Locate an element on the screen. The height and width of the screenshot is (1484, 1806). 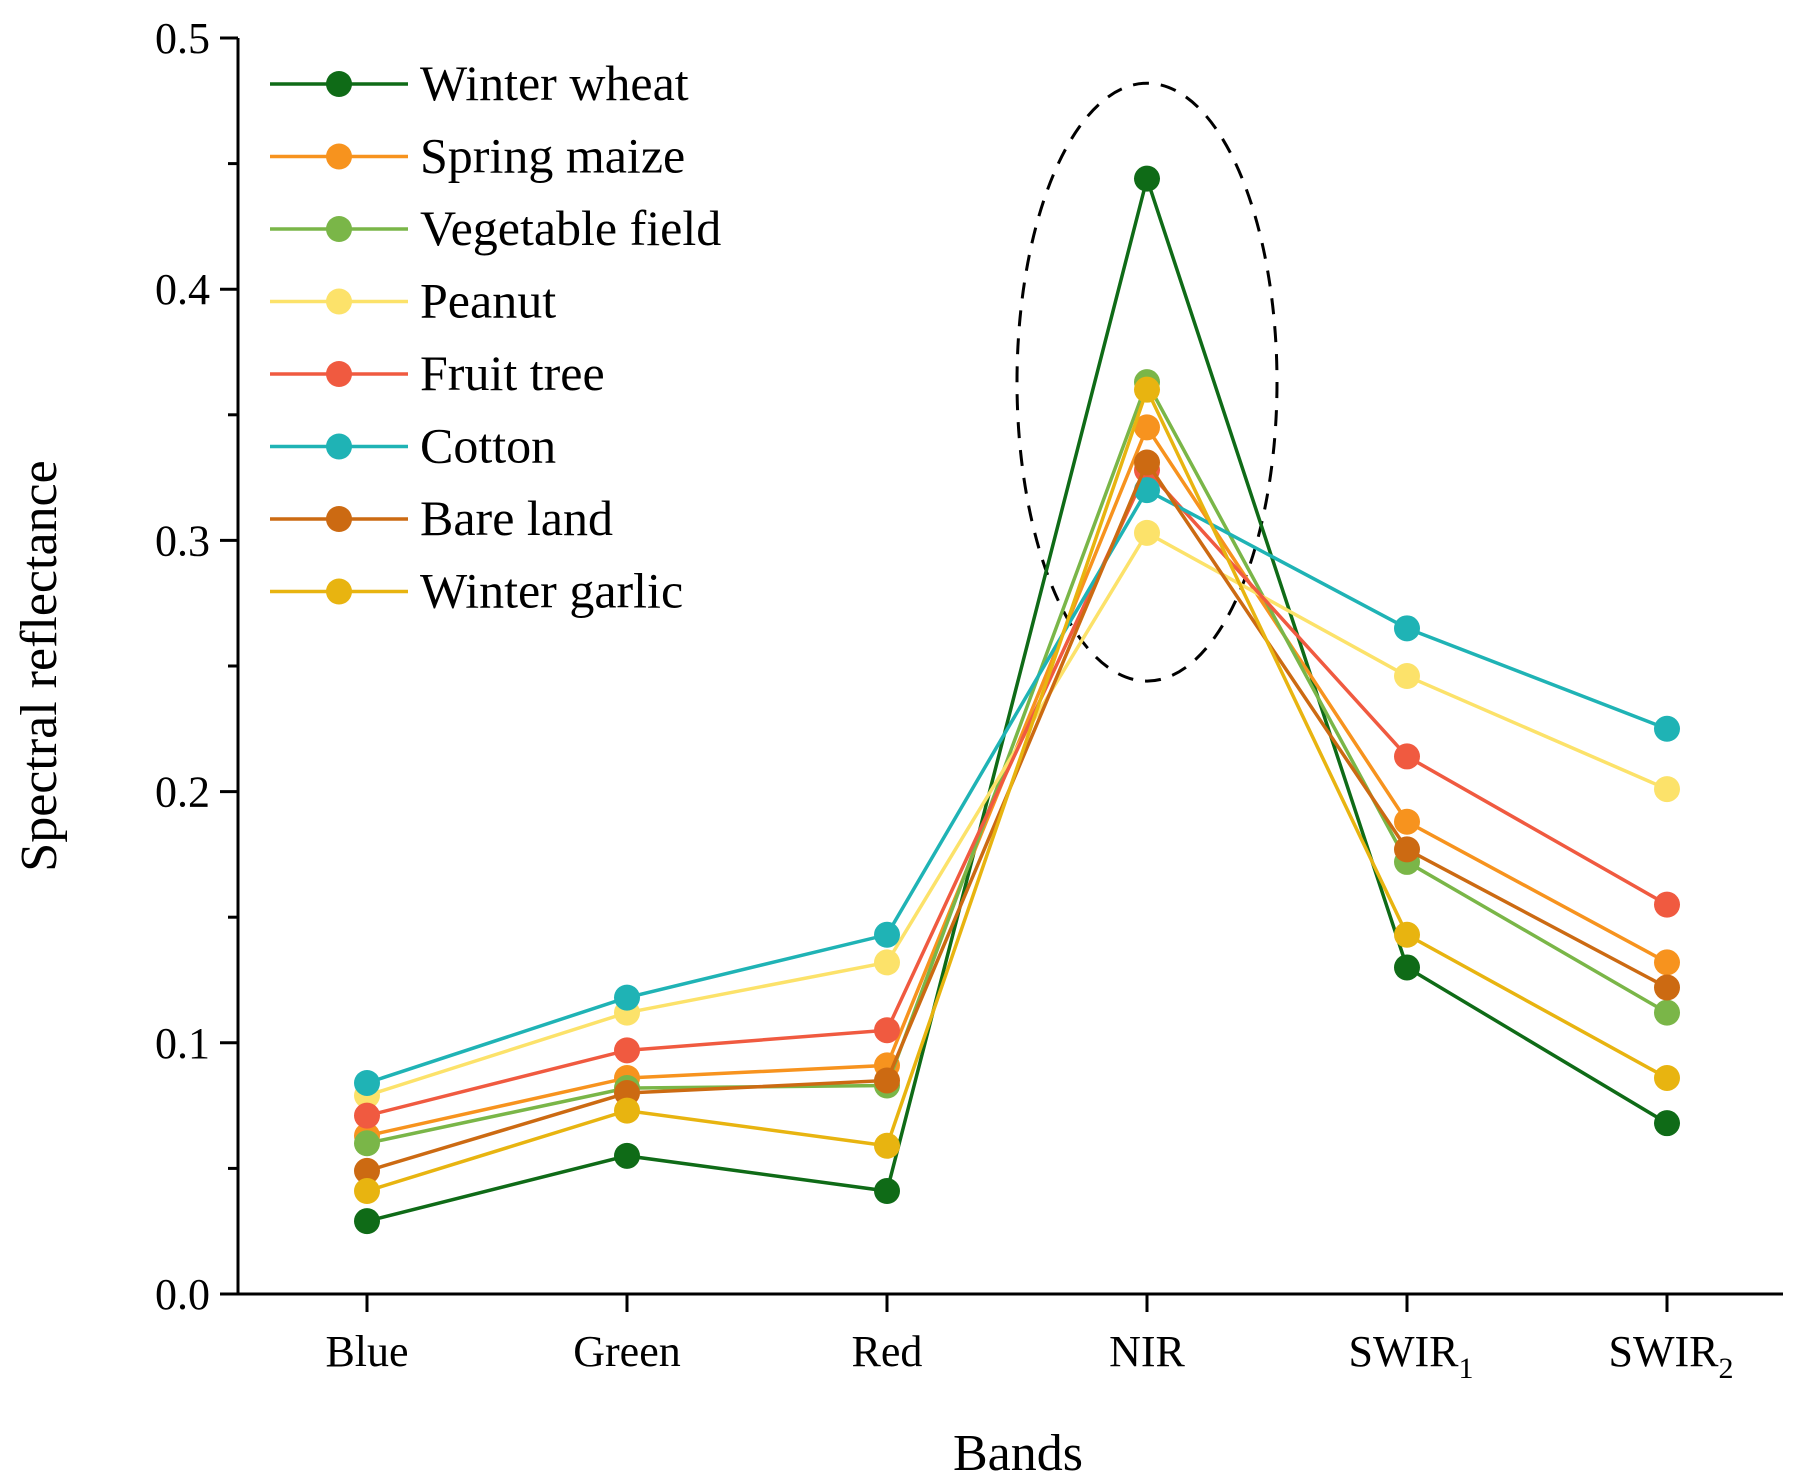
legend-label: Winter wheat is located at coordinates (554, 83).